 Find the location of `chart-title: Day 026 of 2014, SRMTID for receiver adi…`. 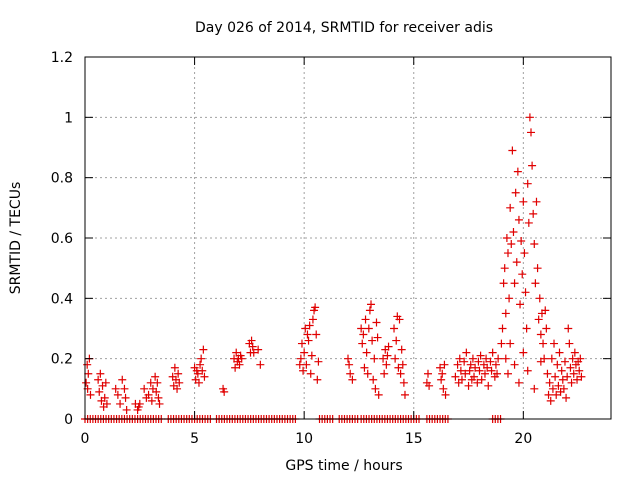

chart-title: Day 026 of 2014, SRMTID for receiver adi… is located at coordinates (344, 28).